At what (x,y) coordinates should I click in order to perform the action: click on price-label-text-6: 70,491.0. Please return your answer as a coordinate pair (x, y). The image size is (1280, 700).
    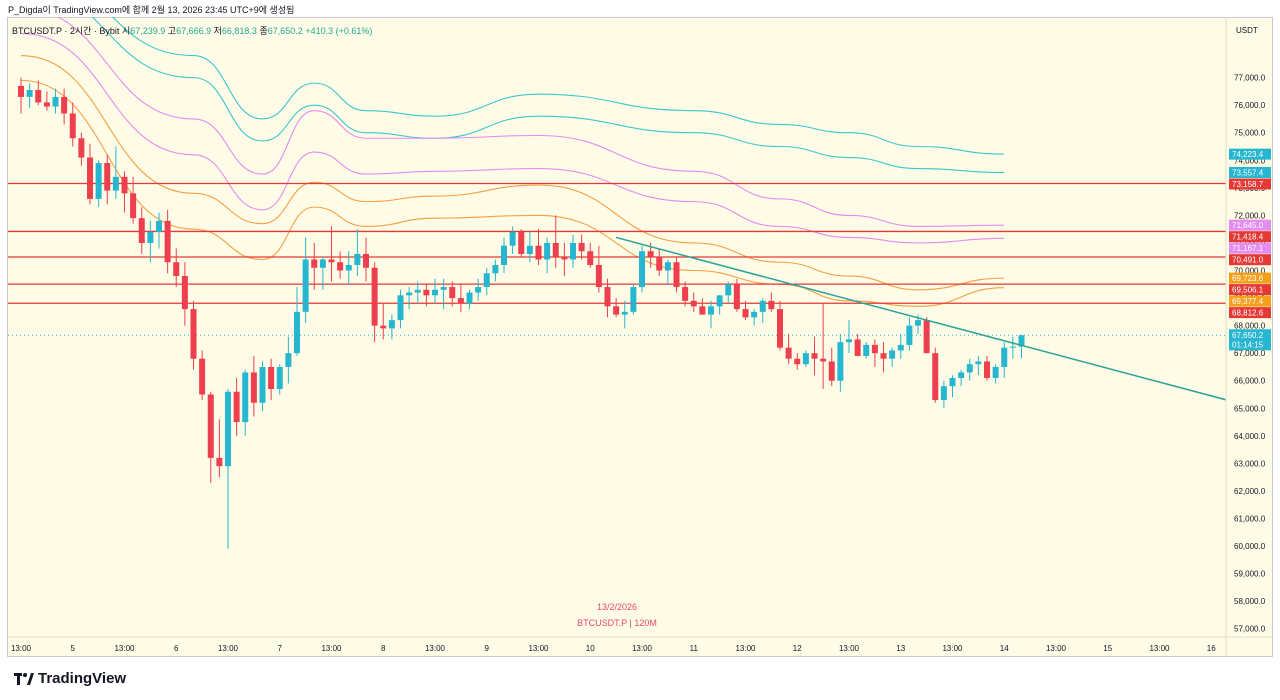
    Looking at the image, I should click on (1248, 260).